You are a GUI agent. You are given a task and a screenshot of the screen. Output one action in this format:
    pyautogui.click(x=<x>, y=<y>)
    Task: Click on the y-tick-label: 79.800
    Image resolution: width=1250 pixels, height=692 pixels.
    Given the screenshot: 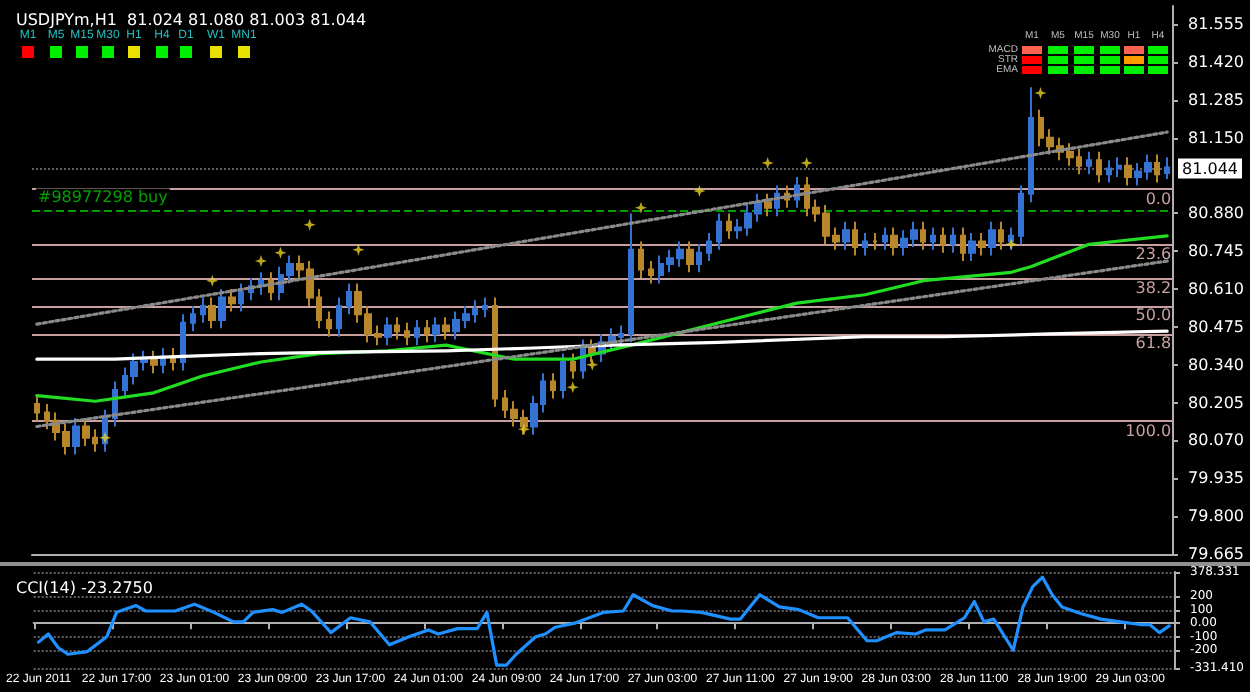 What is the action you would take?
    pyautogui.click(x=1216, y=516)
    